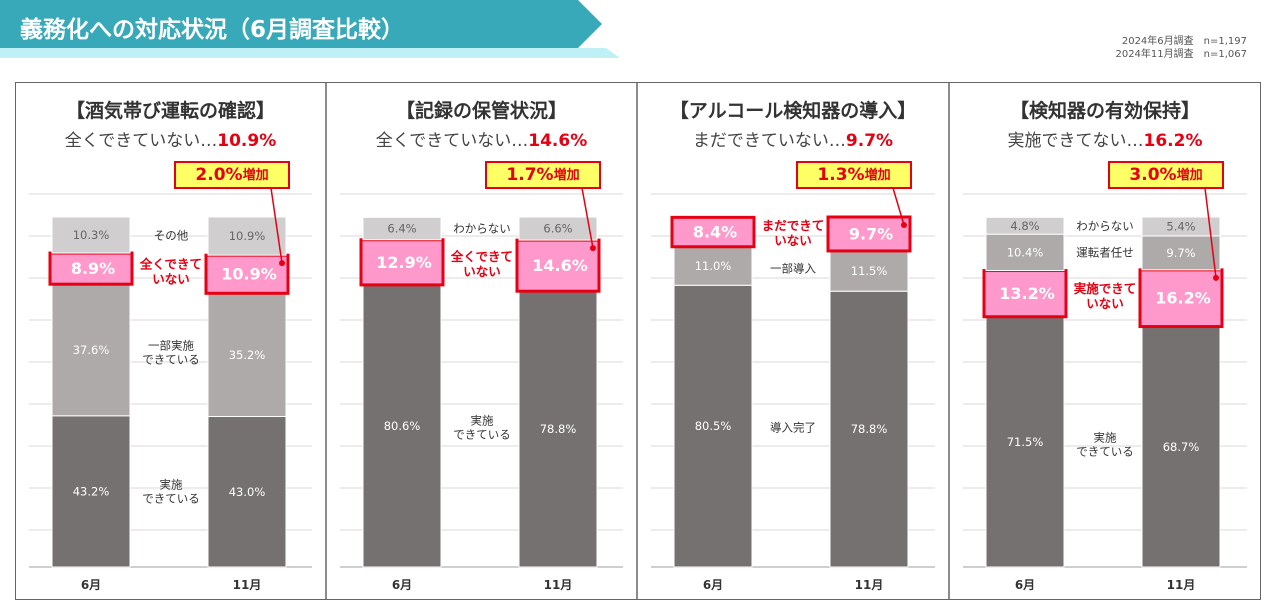  I want to click on bar-value-label: 6.6%, so click(557, 229).